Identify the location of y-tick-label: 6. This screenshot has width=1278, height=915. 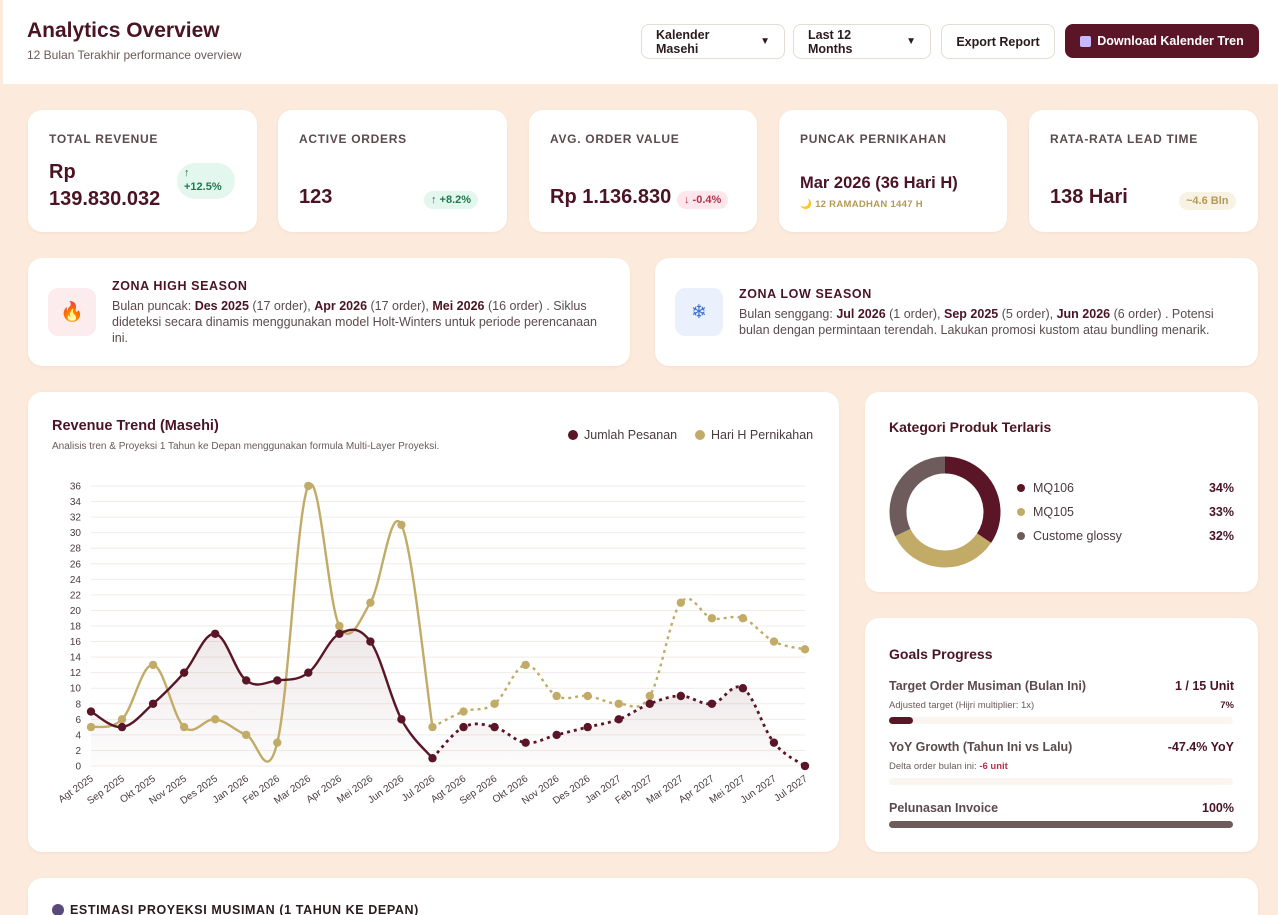
(78, 720).